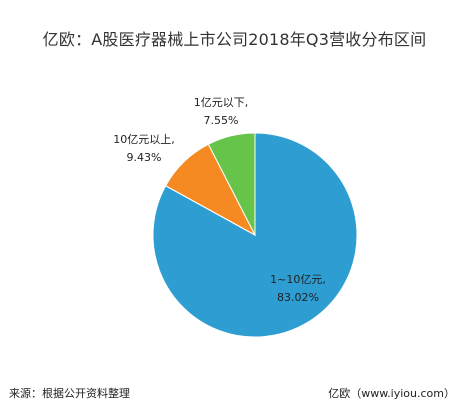 The image size is (469, 409). I want to click on slice-label: 1~10亿元,, so click(298, 279).